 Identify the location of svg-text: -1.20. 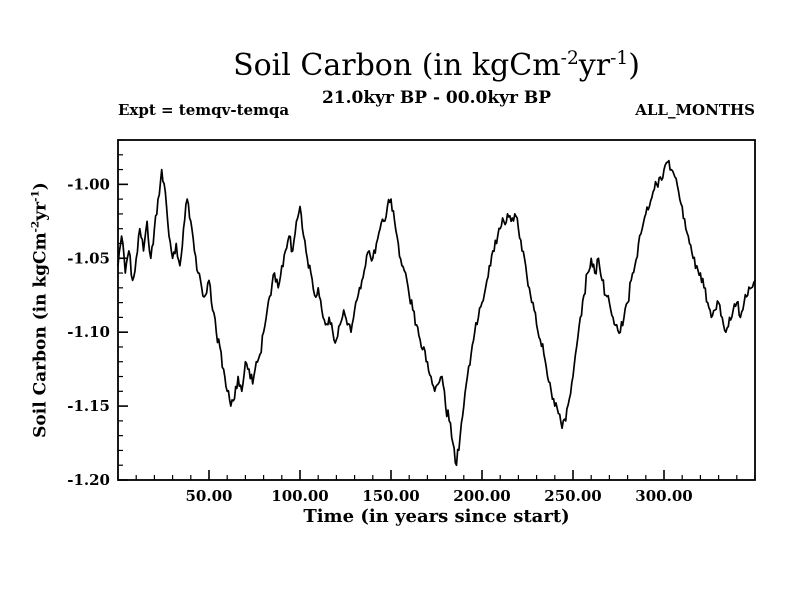
(88, 480).